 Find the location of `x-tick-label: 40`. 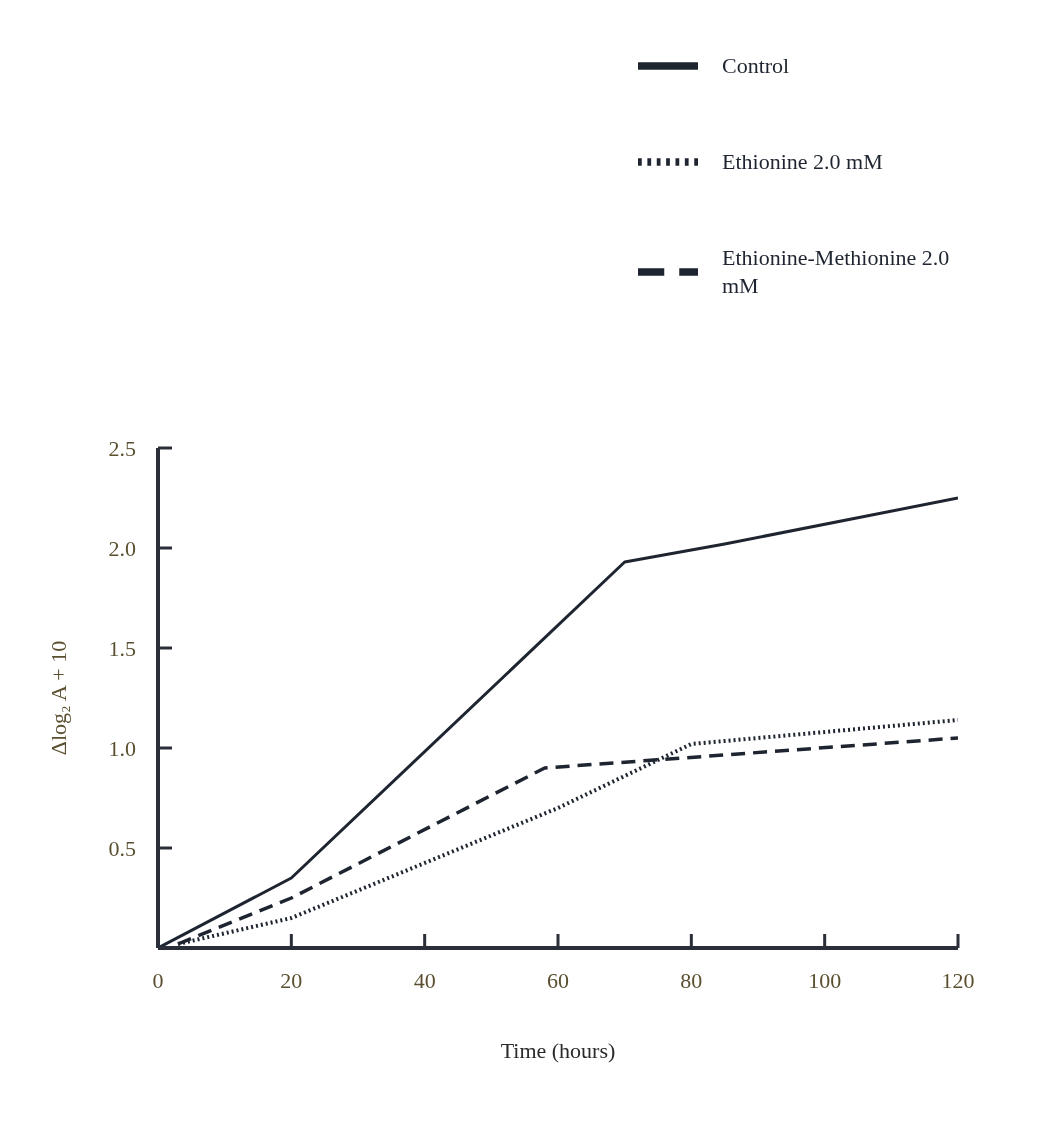

x-tick-label: 40 is located at coordinates (424, 980).